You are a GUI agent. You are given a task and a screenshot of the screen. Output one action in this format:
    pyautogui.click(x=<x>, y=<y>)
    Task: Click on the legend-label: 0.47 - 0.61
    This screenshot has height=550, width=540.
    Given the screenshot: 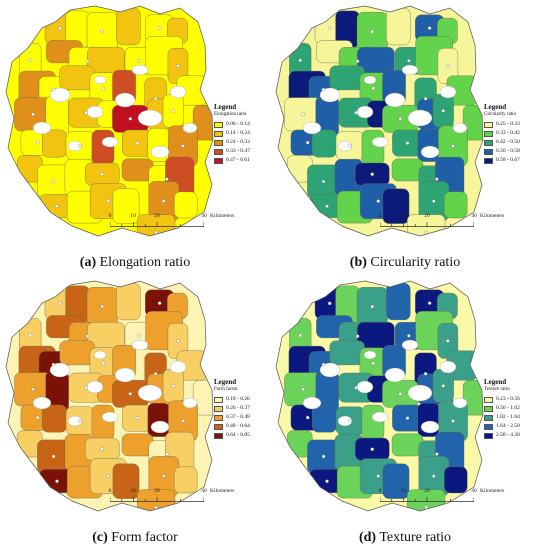 What is the action you would take?
    pyautogui.click(x=238, y=159)
    